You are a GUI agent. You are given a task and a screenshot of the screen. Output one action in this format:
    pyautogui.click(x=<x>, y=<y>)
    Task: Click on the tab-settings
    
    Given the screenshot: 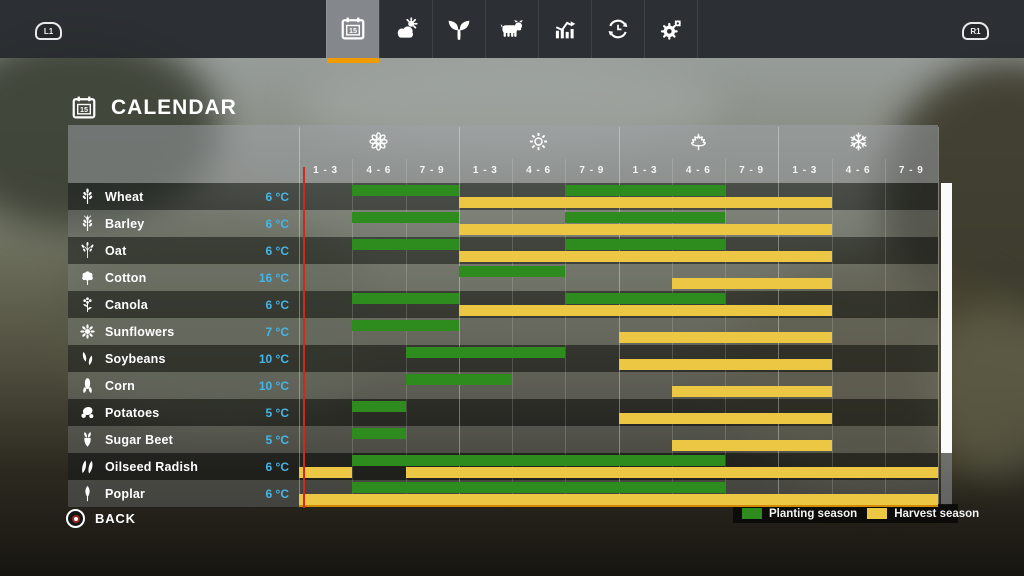 What is the action you would take?
    pyautogui.click(x=670, y=29)
    